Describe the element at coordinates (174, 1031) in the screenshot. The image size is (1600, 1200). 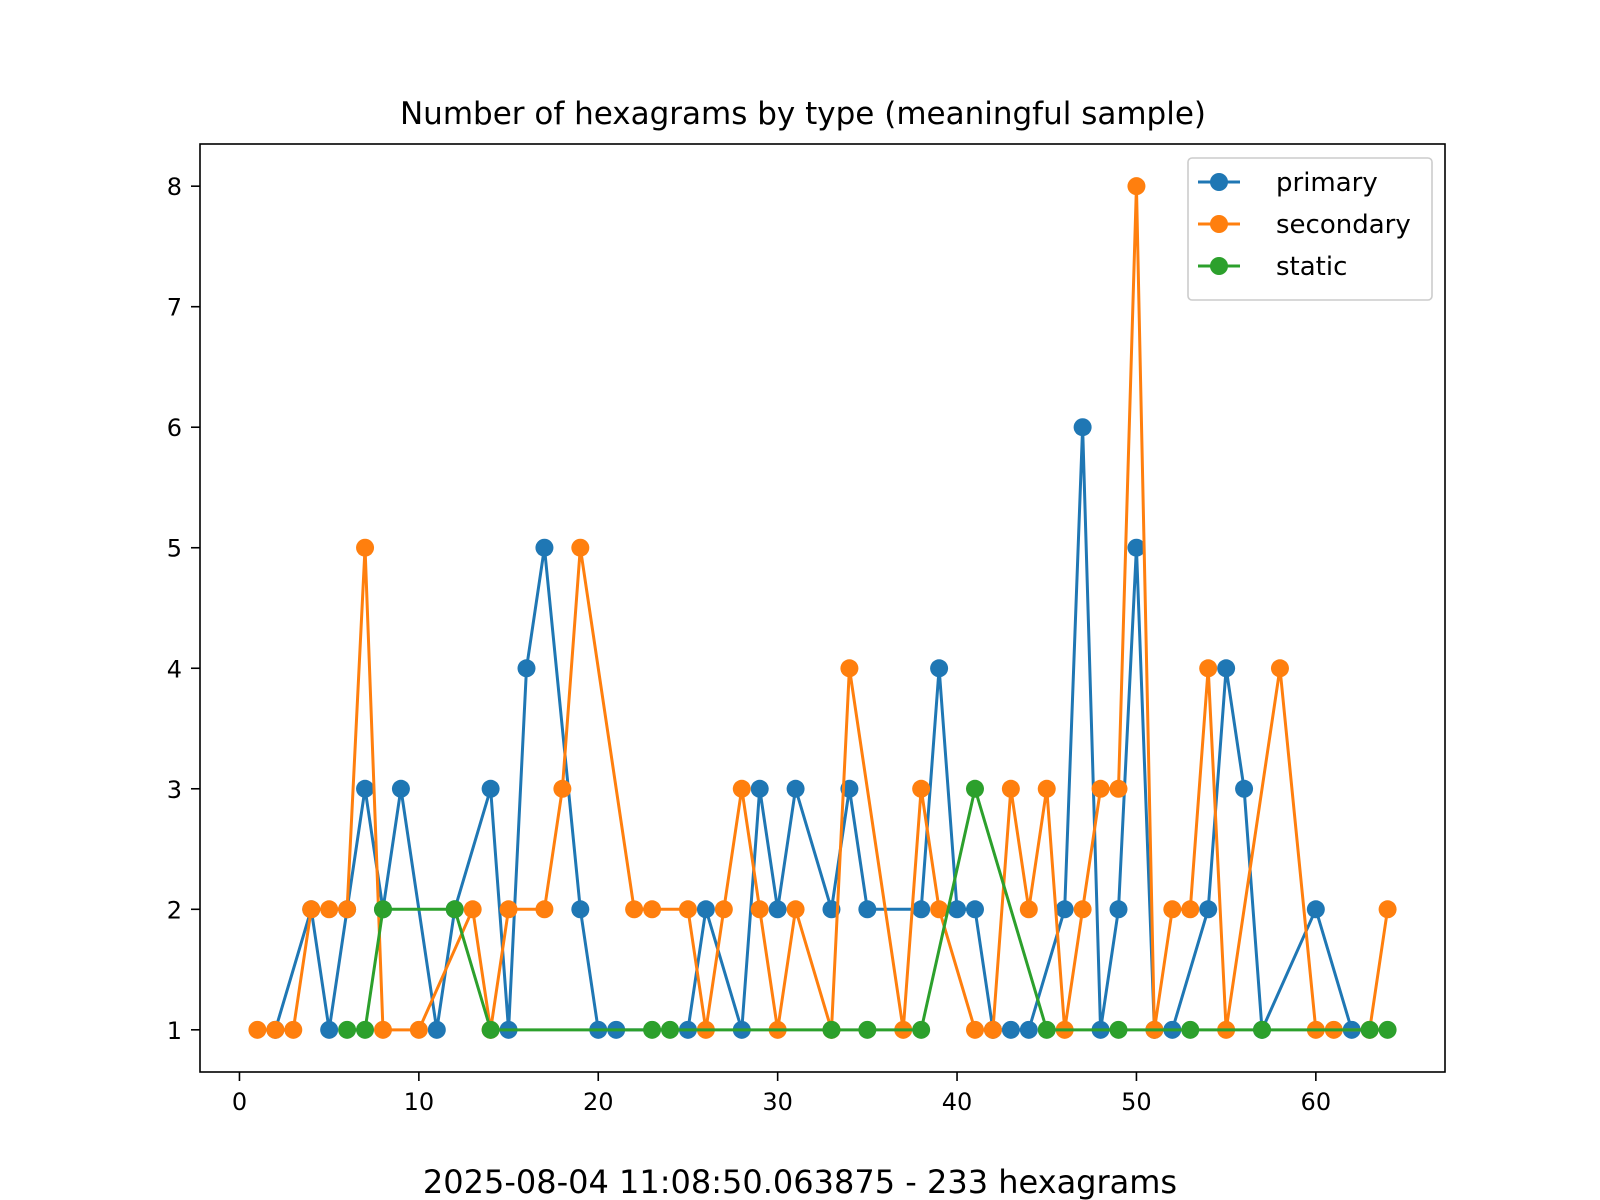
I see `y-tick-label: 1` at that location.